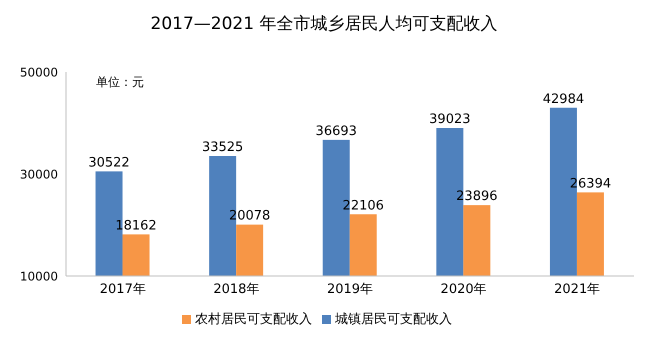 Image resolution: width=648 pixels, height=345 pixels. I want to click on x-tick-label: 2021年, so click(577, 290).